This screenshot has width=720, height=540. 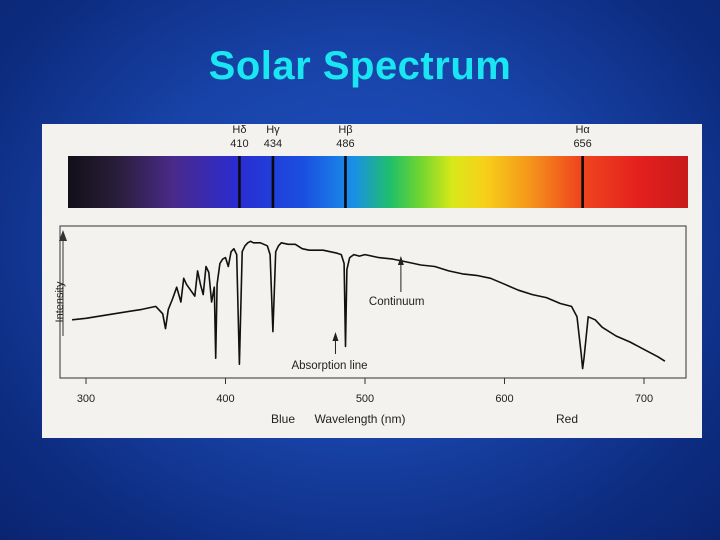 What do you see at coordinates (60, 301) in the screenshot?
I see `y-axis-label: Intensity` at bounding box center [60, 301].